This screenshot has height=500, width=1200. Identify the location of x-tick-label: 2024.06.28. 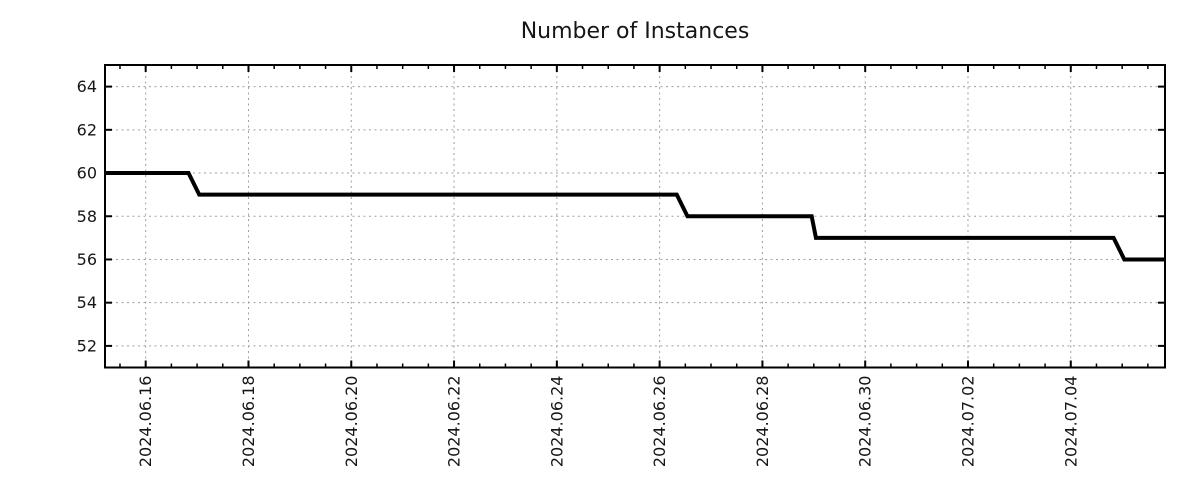
(762, 422).